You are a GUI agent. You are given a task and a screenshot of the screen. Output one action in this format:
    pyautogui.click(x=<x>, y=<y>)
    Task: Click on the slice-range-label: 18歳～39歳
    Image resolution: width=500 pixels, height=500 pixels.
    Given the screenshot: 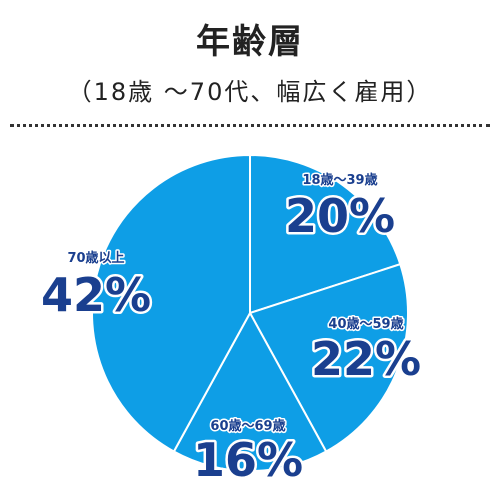 What is the action you would take?
    pyautogui.click(x=339, y=180)
    